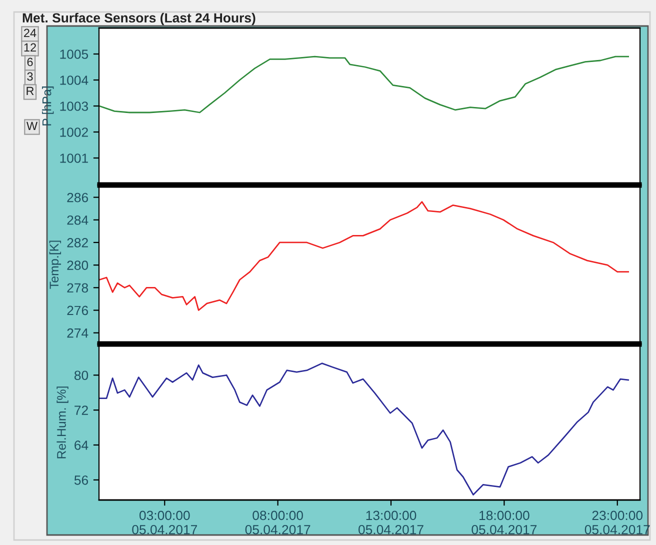  I want to click on text: 6, so click(30, 62).